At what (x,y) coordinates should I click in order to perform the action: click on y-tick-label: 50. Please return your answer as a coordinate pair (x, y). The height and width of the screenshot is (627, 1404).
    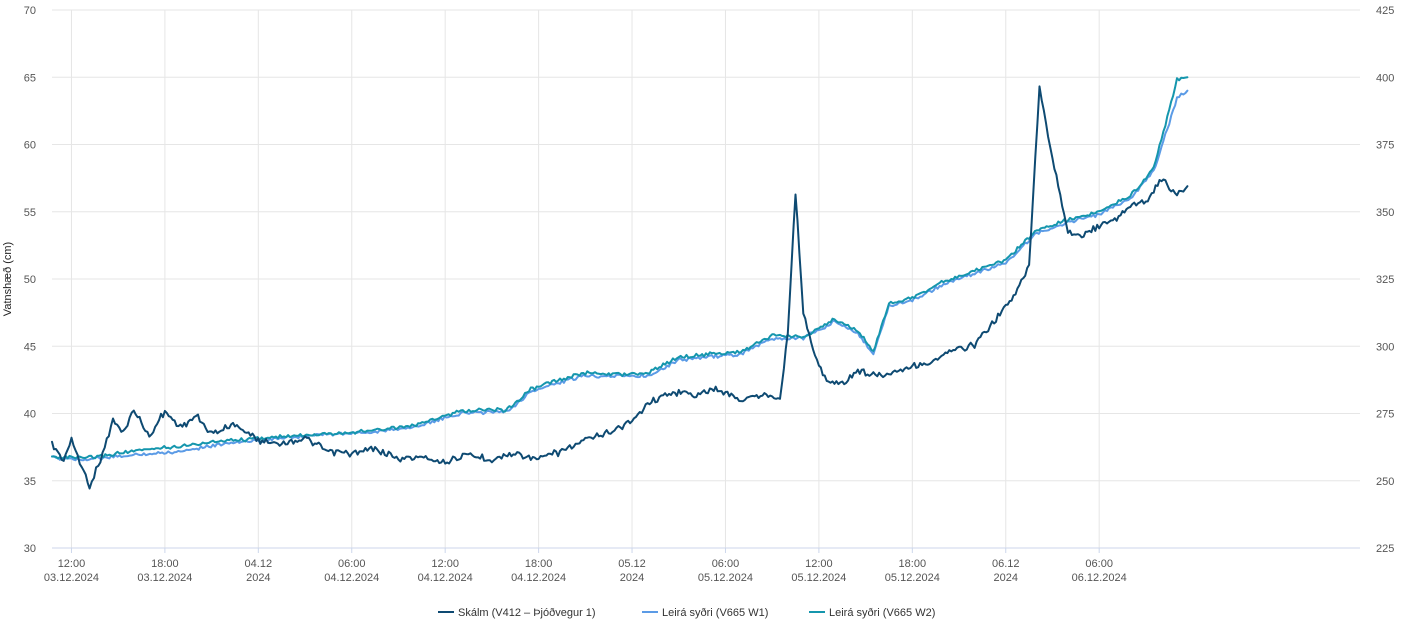
    Looking at the image, I should click on (30, 280).